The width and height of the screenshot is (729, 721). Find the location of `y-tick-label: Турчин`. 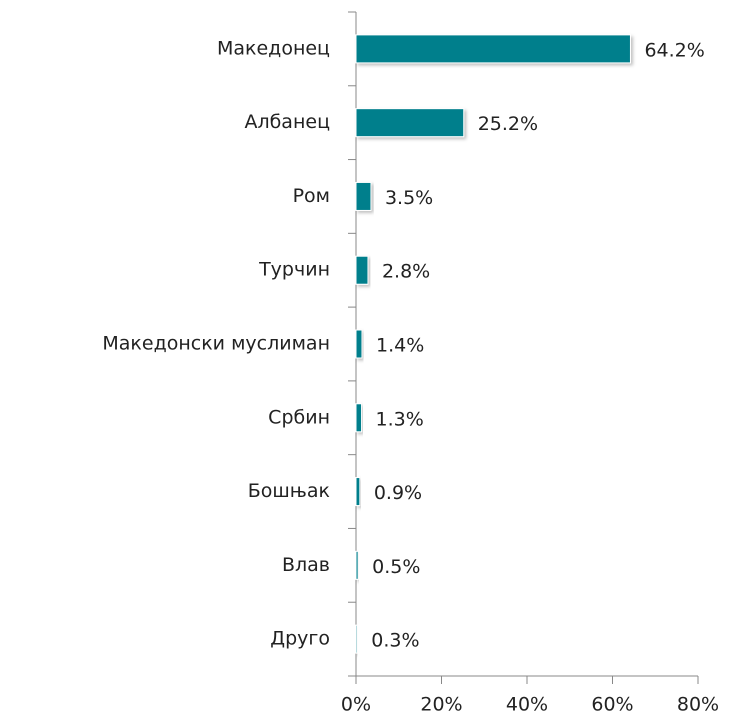

y-tick-label: Турчин is located at coordinates (294, 270).